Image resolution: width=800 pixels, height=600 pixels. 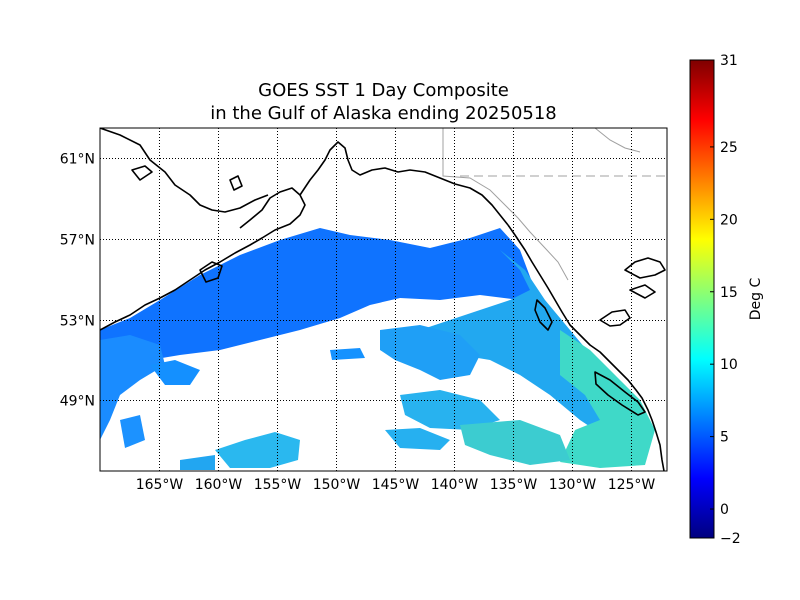 What do you see at coordinates (175, 372) in the screenshot?
I see `sst-region-aleutian-frag` at bounding box center [175, 372].